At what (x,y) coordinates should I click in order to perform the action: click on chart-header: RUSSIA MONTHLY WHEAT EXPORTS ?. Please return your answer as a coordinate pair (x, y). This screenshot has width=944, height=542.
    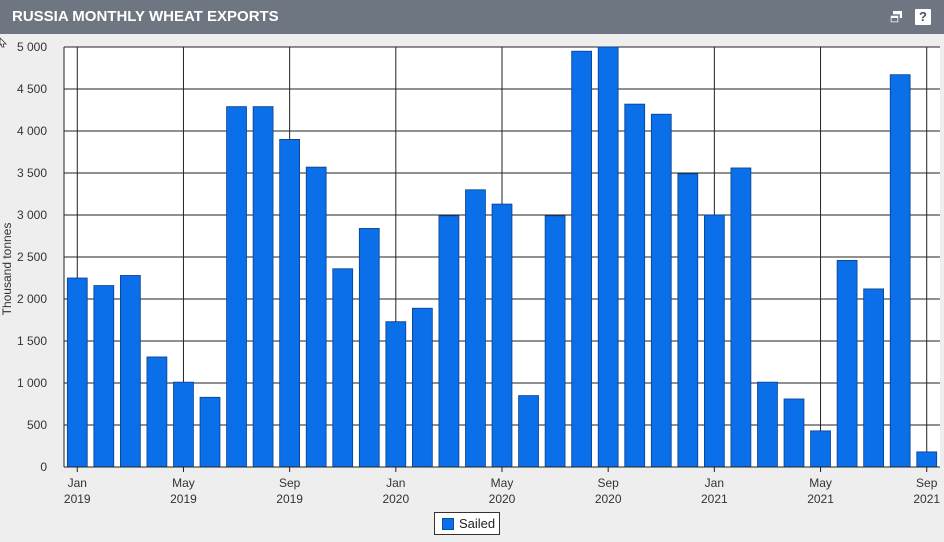
    Looking at the image, I should click on (472, 17).